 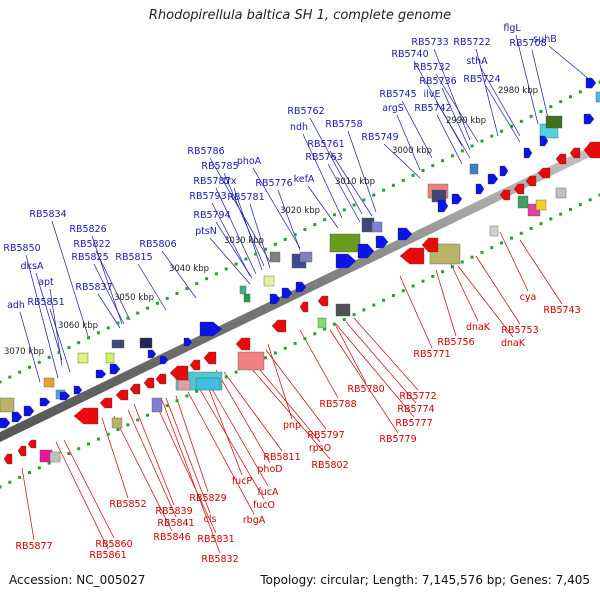 What do you see at coordinates (455, 342) in the screenshot?
I see `reverse-gene-label: RB5756` at bounding box center [455, 342].